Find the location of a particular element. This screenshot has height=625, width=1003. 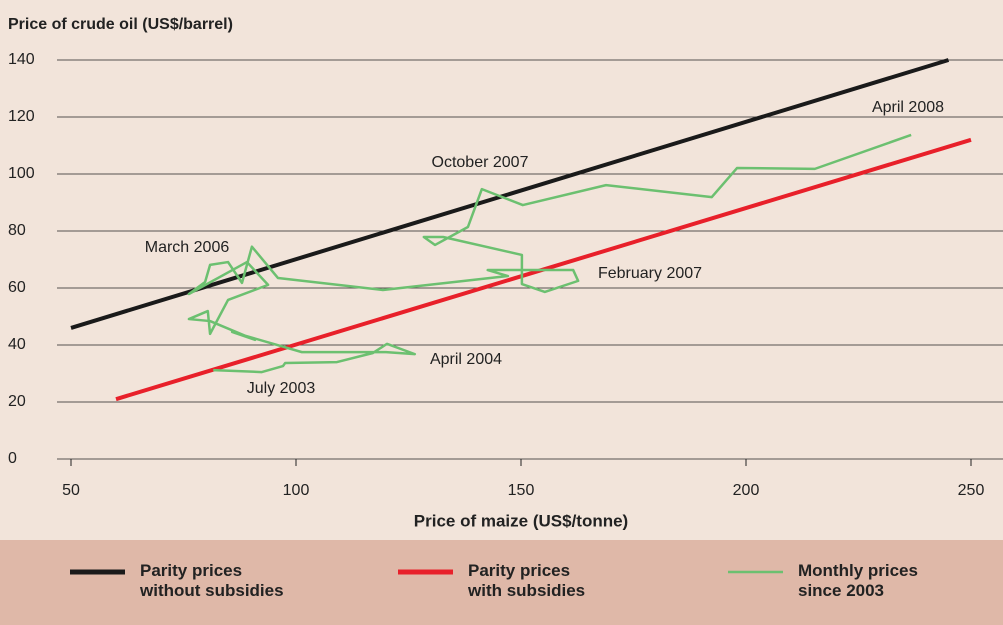

x-tick-label: 250 is located at coordinates (971, 490).